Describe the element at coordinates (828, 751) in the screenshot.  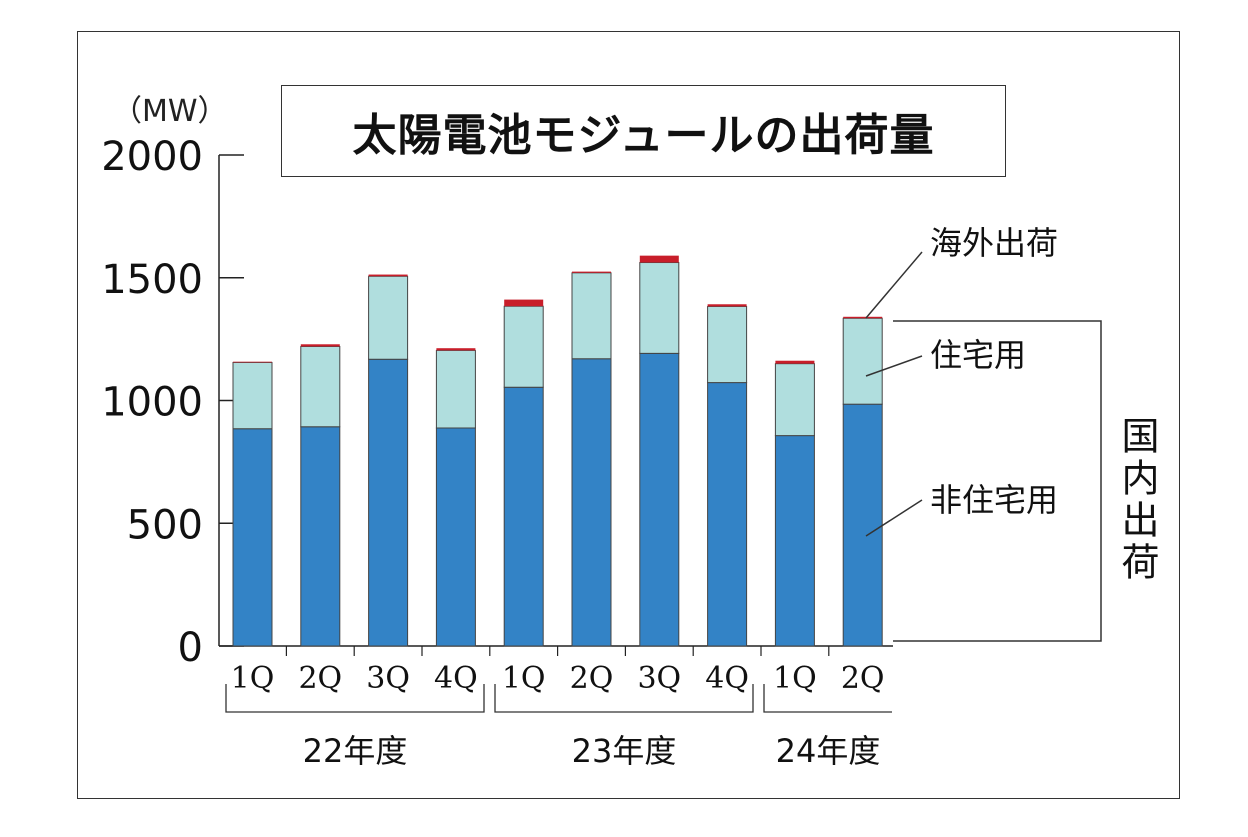
I see `fiscal-year-label: 24年度` at that location.